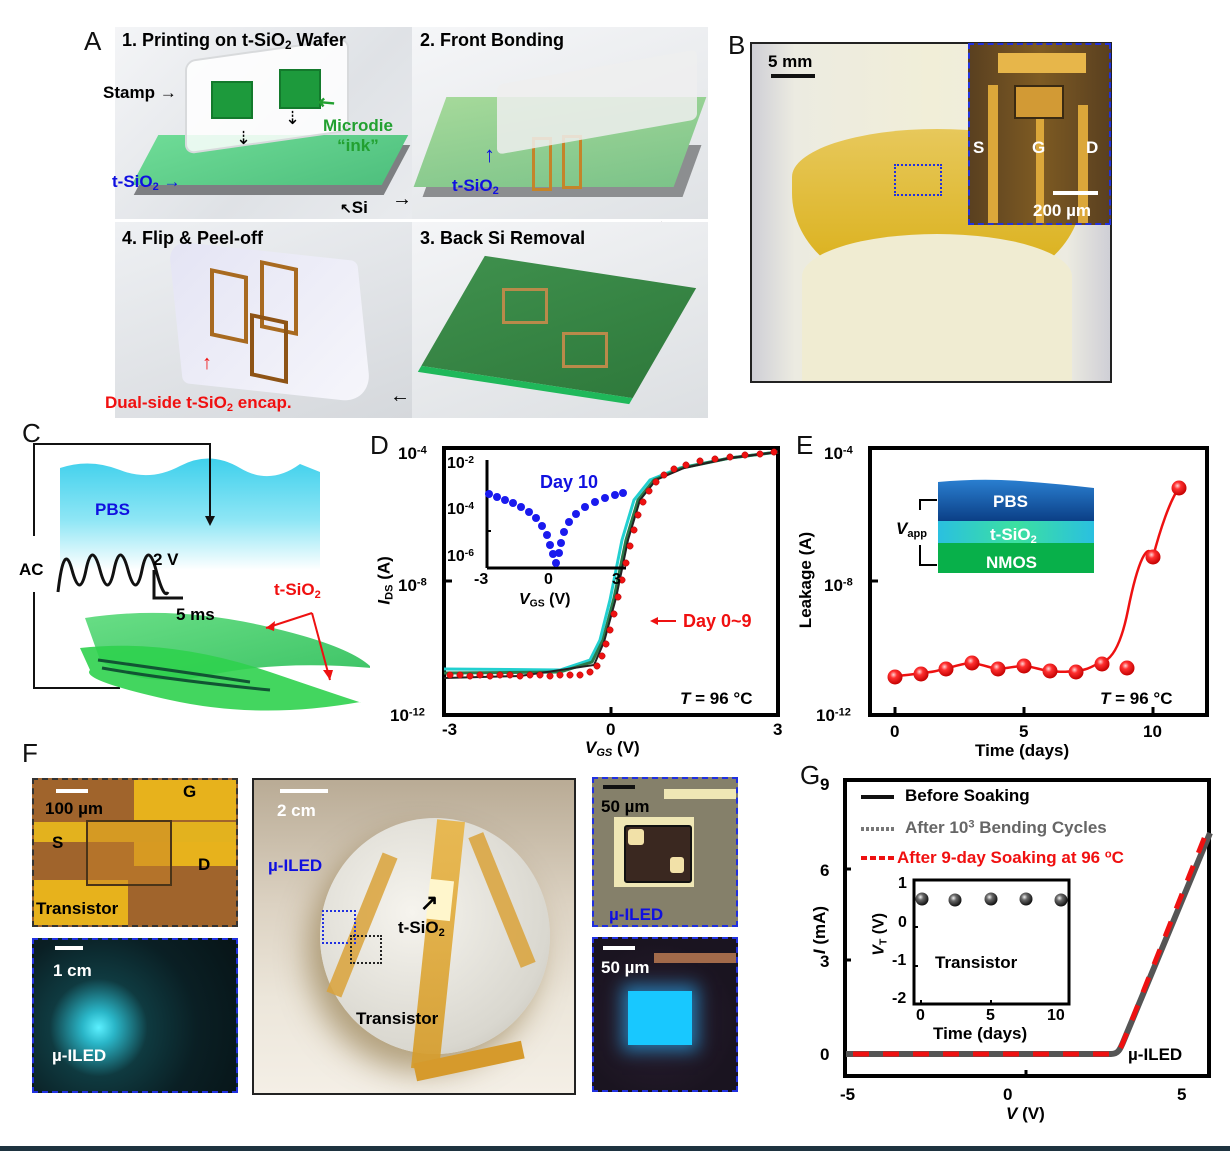  Describe the element at coordinates (184, 675) in the screenshot. I see `circuit-lines` at that location.